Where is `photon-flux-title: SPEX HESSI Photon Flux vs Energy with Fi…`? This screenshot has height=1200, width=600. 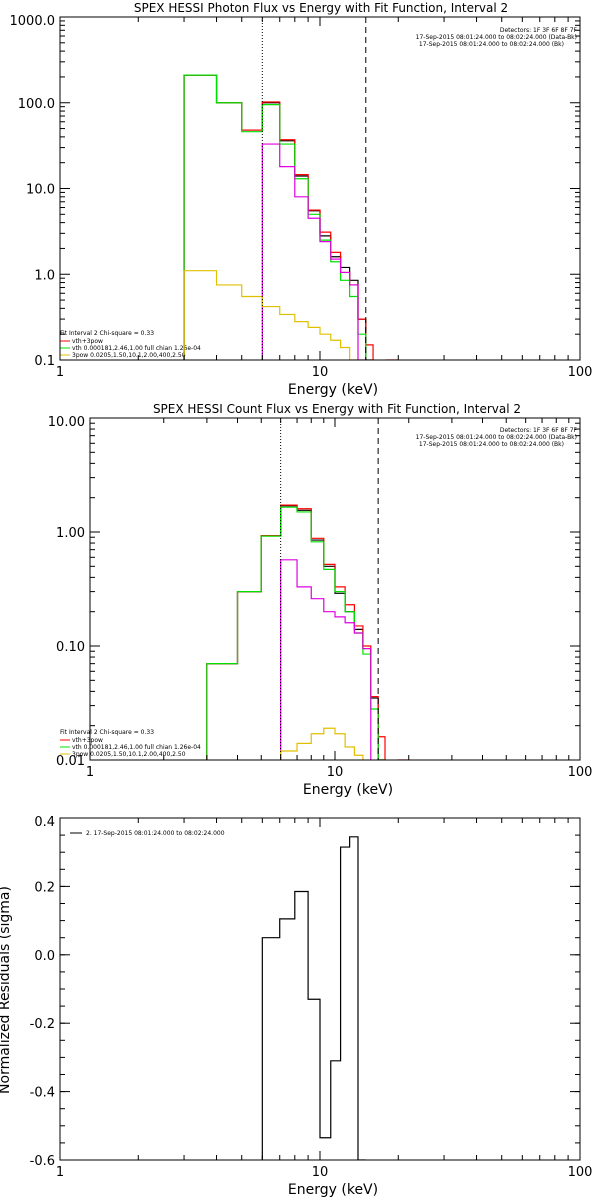
photon-flux-title: SPEX HESSI Photon Flux vs Energy with Fi… is located at coordinates (321, 8).